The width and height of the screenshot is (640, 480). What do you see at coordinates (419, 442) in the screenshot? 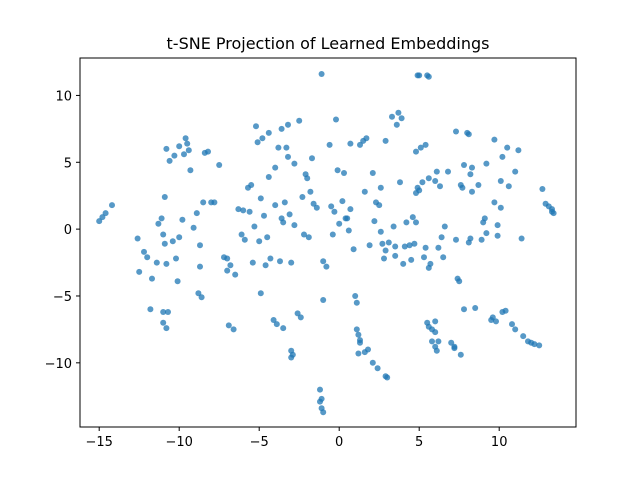
I see `x-tick-label: 5` at bounding box center [419, 442].